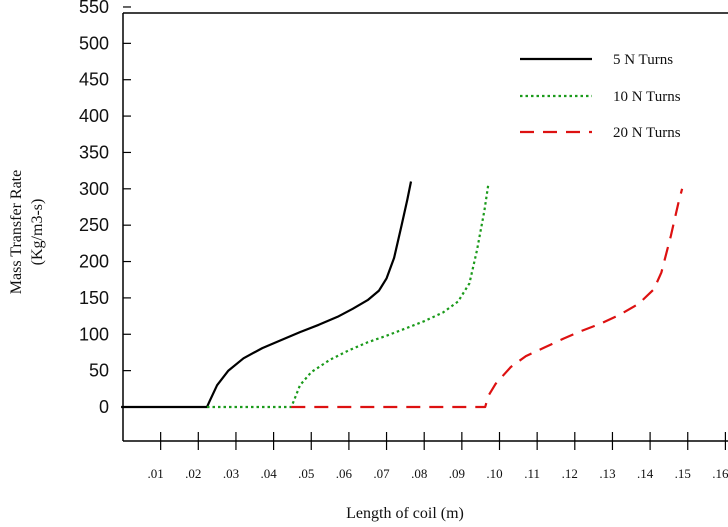 The width and height of the screenshot is (728, 527). I want to click on x-tick-label: .08, so click(419, 473).